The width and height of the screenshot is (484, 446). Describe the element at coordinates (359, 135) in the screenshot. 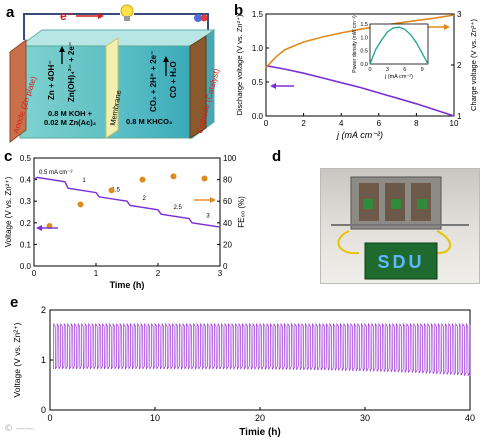

I see `x-axis-label-b: j (mA cm⁻²)` at that location.